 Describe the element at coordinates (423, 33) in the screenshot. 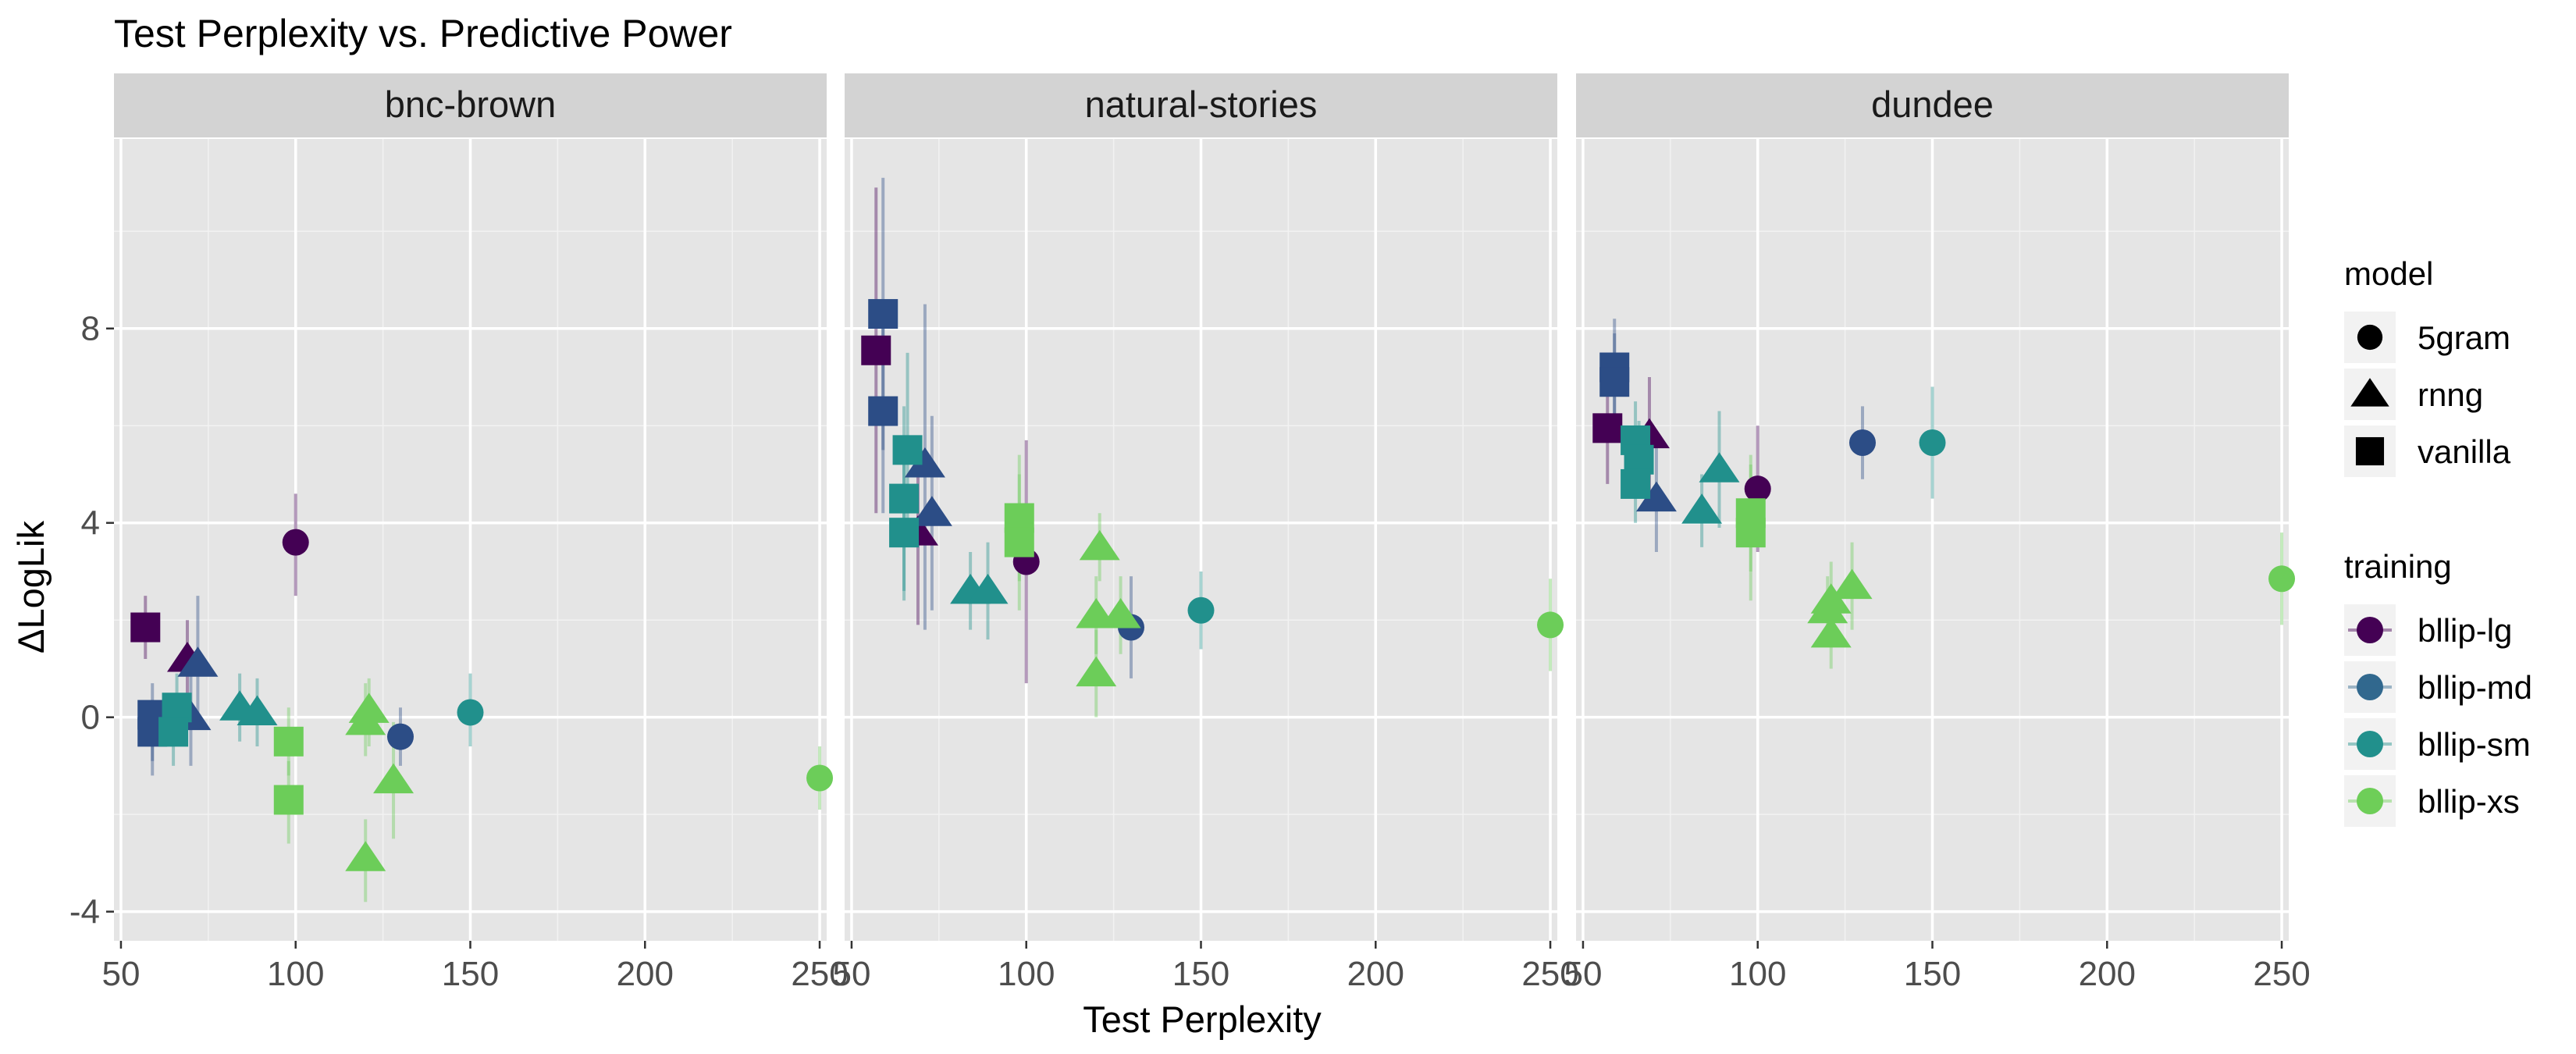

I see `chart-title: Test Perplexity vs. Predictive Power` at that location.